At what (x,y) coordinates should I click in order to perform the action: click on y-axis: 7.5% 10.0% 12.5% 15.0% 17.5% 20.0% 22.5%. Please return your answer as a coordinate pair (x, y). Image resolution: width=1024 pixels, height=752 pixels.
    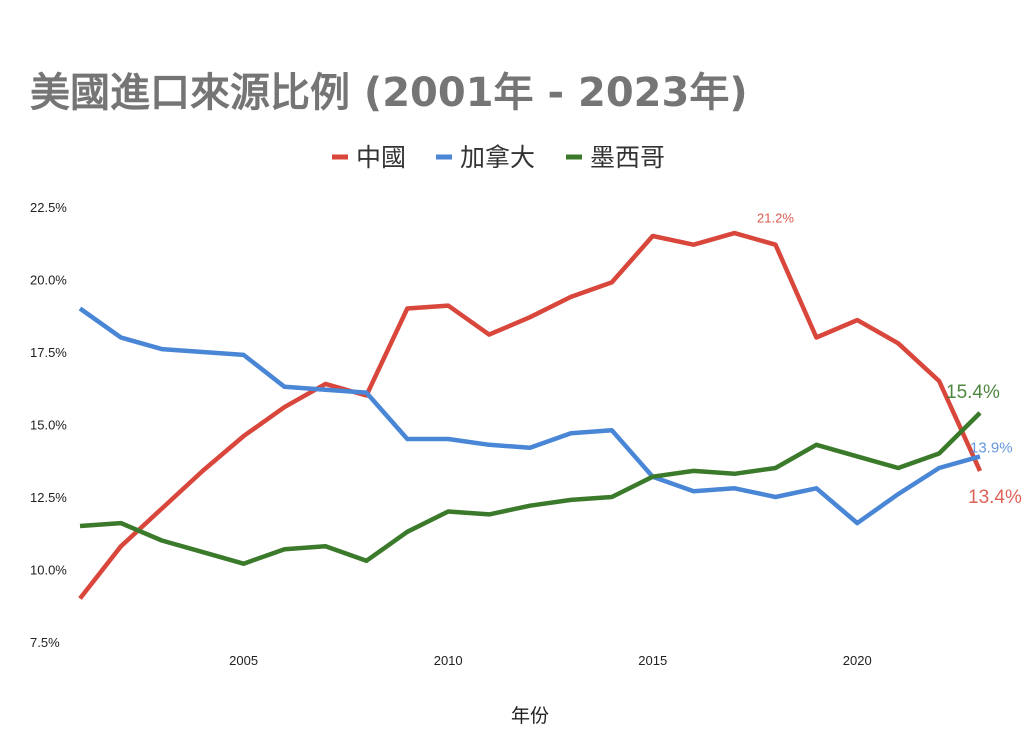
    Looking at the image, I should click on (48, 425).